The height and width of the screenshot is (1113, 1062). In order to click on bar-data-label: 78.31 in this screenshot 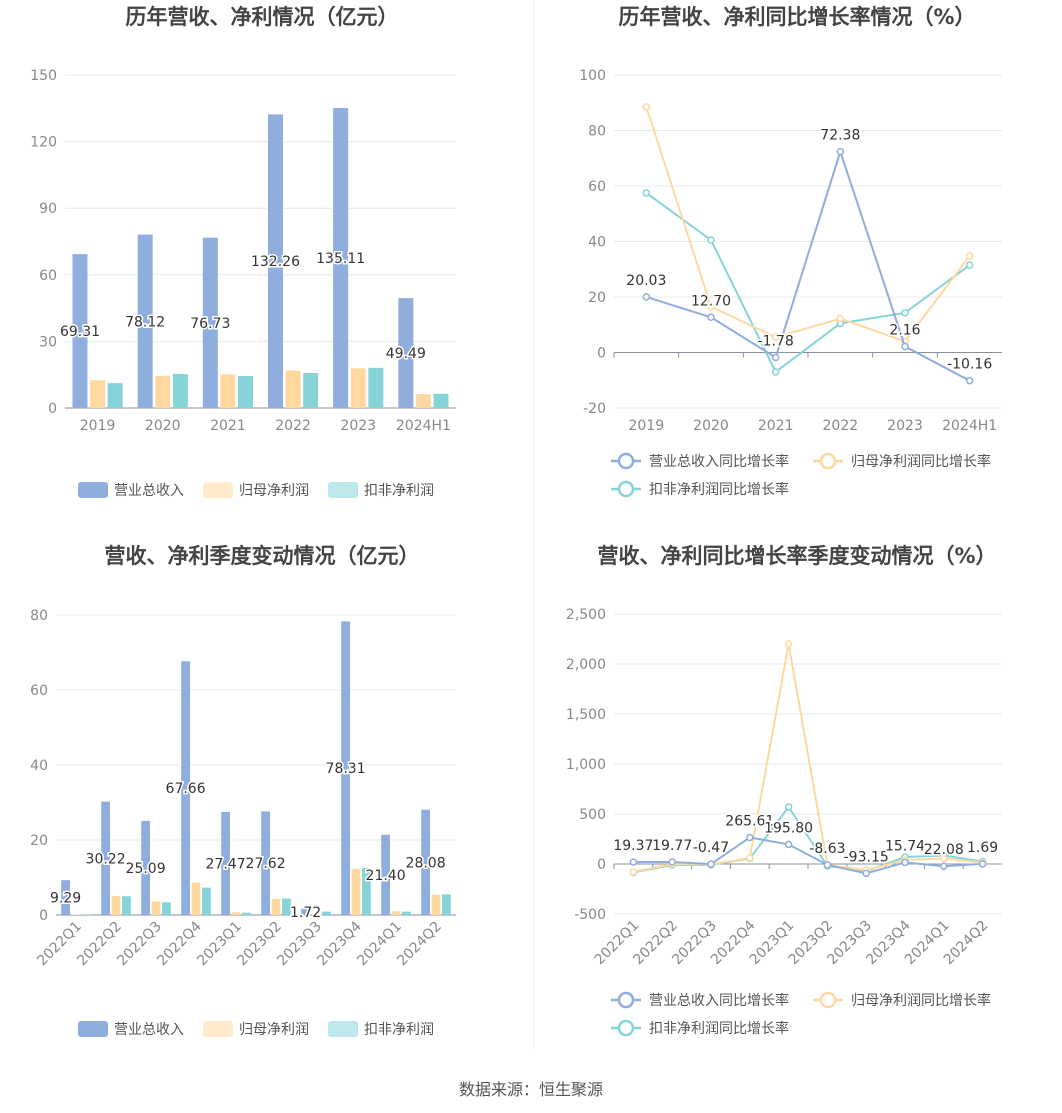, I will do `click(346, 769)`.